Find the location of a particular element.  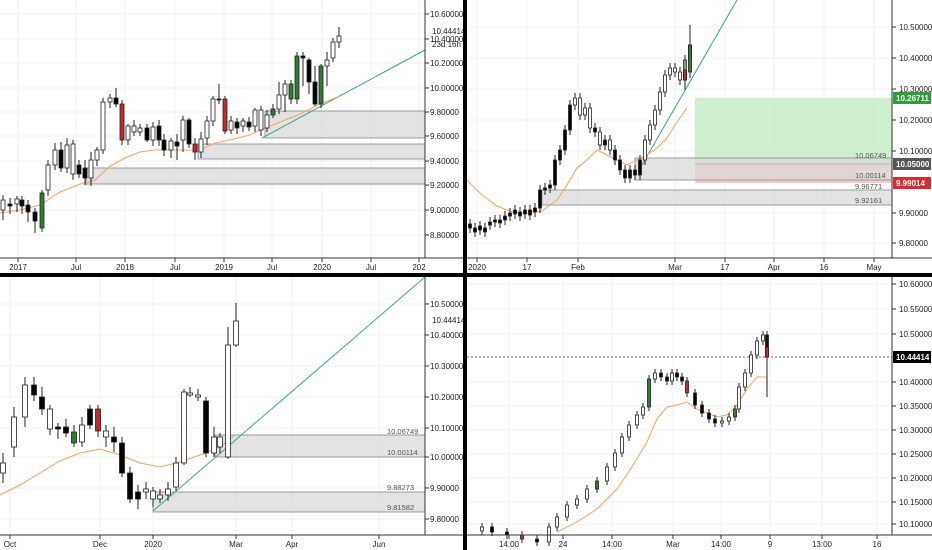

y-axis-tick-label: 10.25000 is located at coordinates (915, 454).